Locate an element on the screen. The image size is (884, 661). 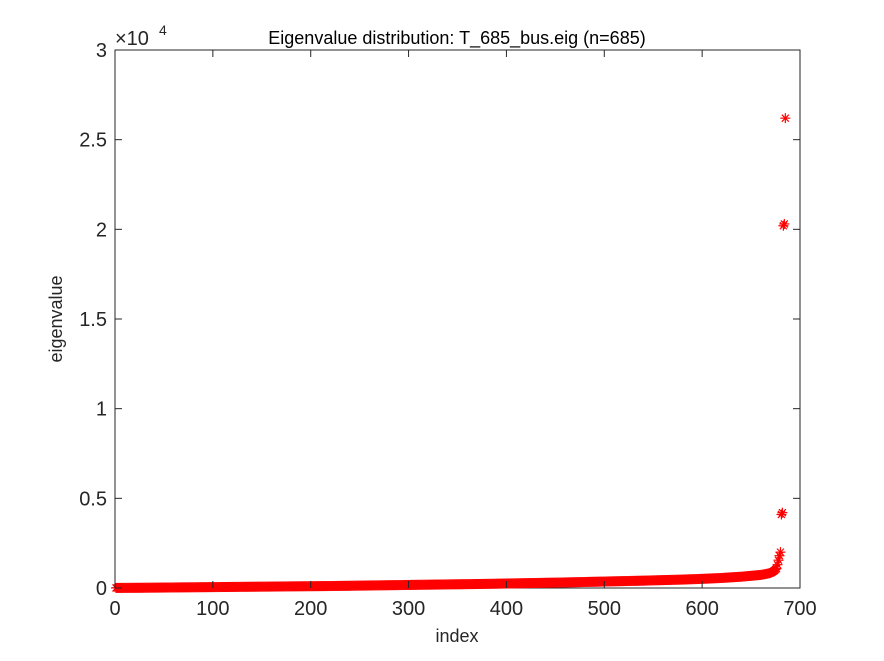
x-tick-label: 700 is located at coordinates (799, 609).